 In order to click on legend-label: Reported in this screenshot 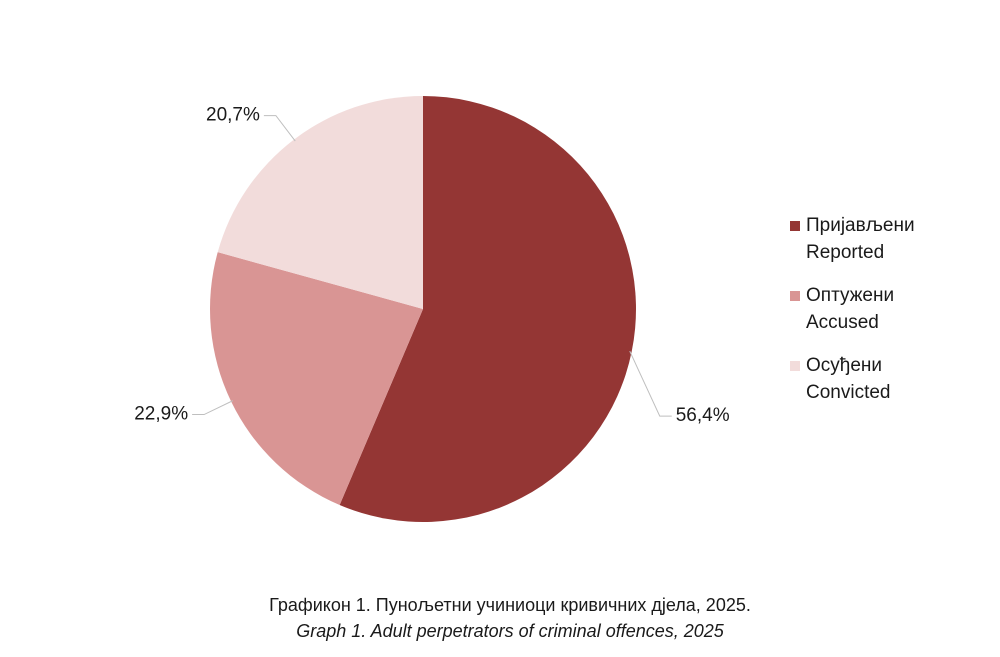, I will do `click(845, 252)`.